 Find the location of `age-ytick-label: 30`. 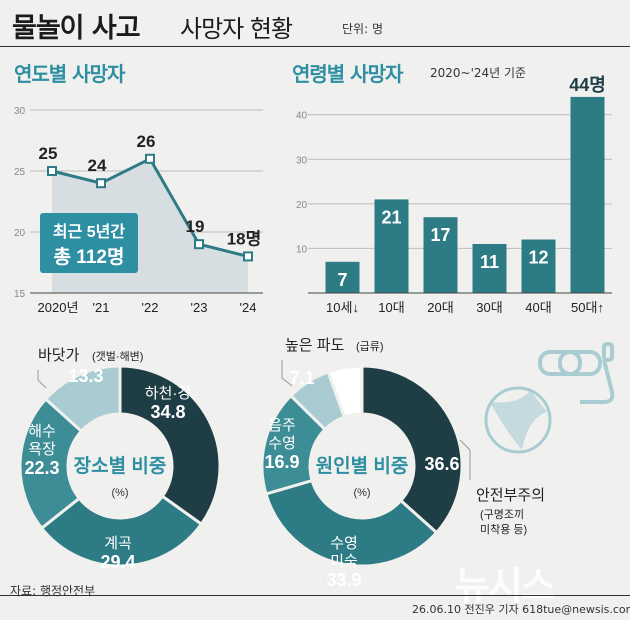

age-ytick-label: 30 is located at coordinates (302, 160).